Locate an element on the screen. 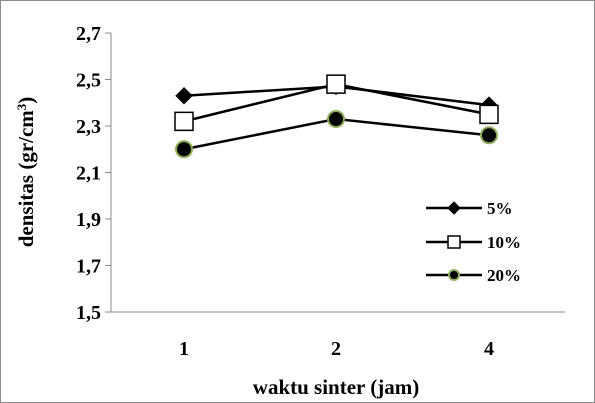 Image resolution: width=595 pixels, height=403 pixels. y-tick-label: 2,7 is located at coordinates (88, 34).